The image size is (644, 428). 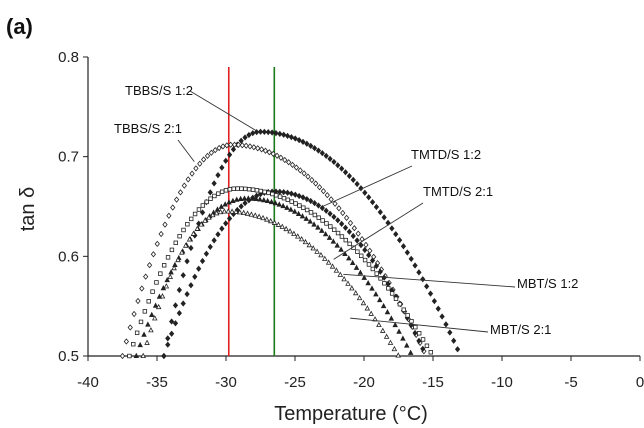 What do you see at coordinates (547, 283) in the screenshot?
I see `annotation-label: MBT/S 1:2` at bounding box center [547, 283].